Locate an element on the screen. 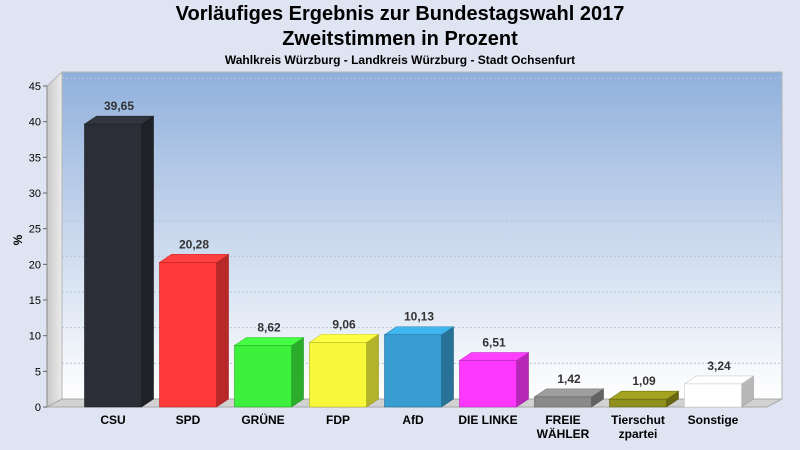 The width and height of the screenshot is (800, 450). data-label: 20,28 is located at coordinates (194, 244).